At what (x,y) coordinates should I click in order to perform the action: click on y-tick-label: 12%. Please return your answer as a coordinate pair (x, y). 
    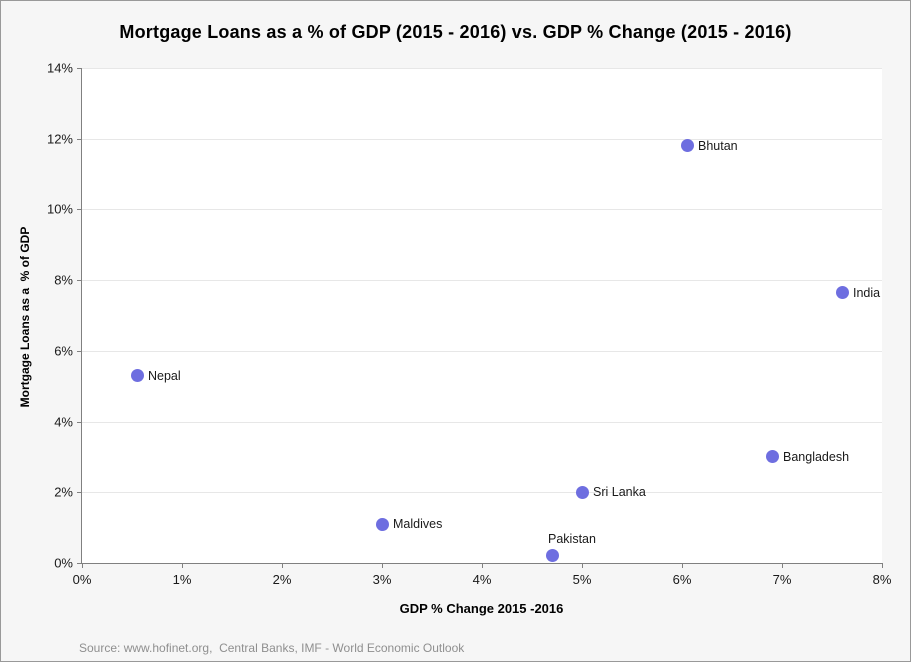
    Looking at the image, I should click on (59, 139).